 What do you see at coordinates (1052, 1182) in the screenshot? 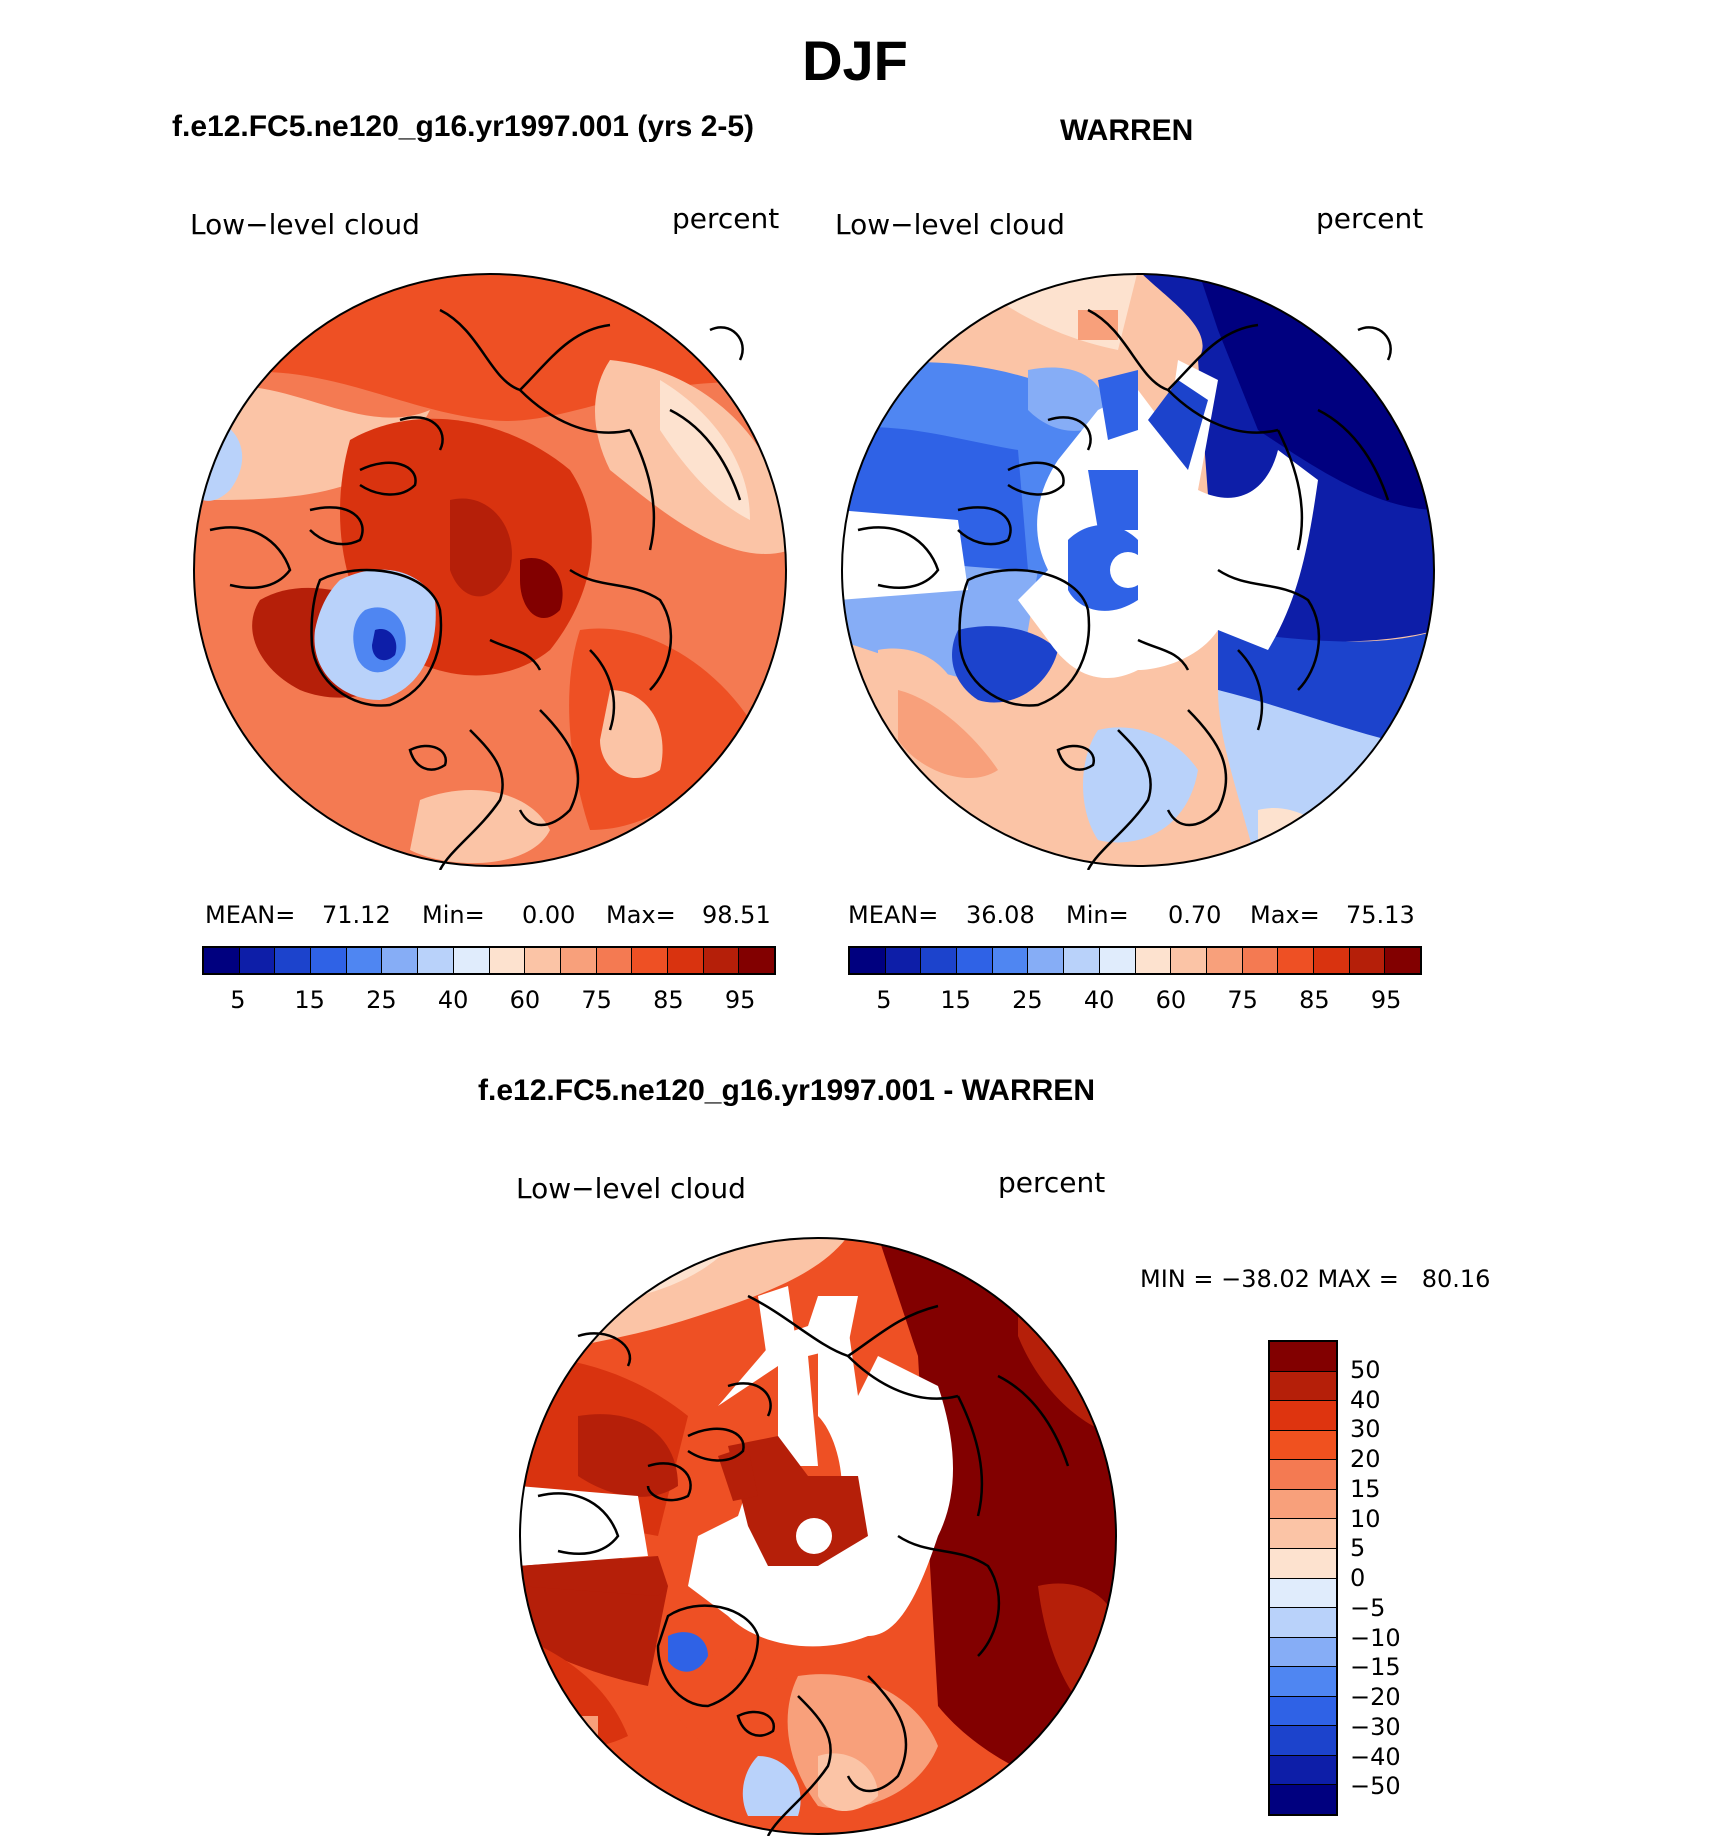
I see `diff-units-label: percent` at bounding box center [1052, 1182].